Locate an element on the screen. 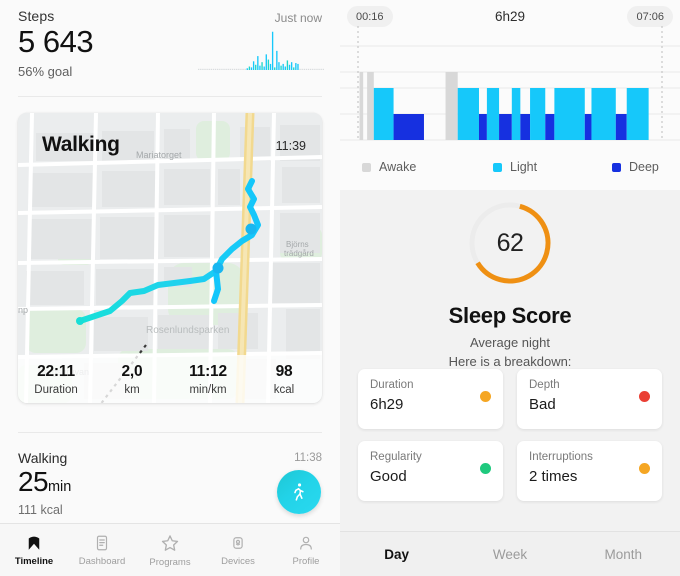 The height and width of the screenshot is (576, 680). sleep-score-subtitle-1: Average night is located at coordinates (510, 342).